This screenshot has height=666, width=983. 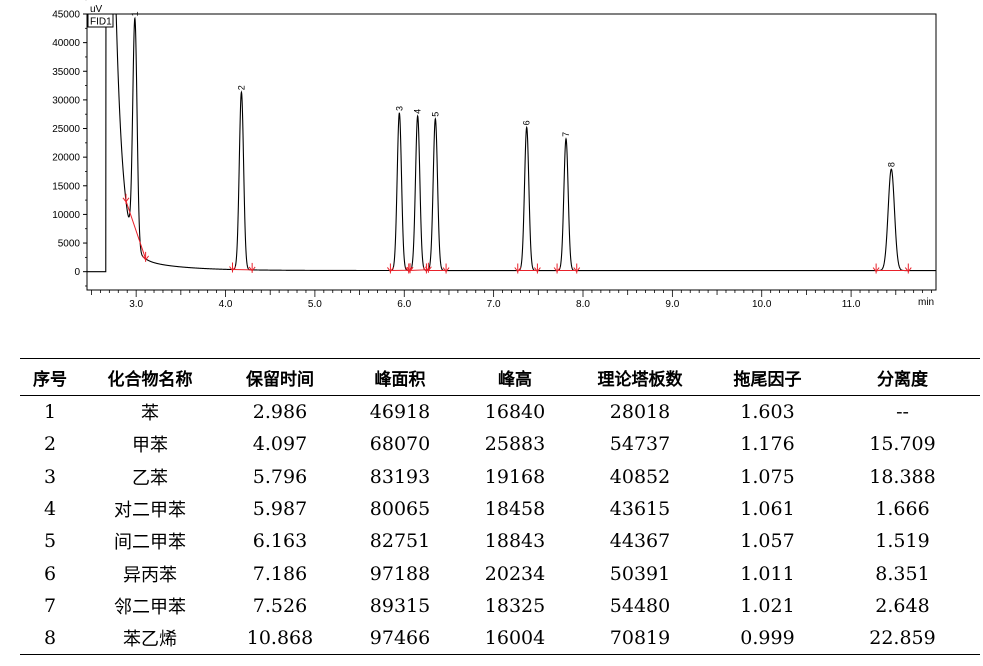 I want to click on table-cell: 28018, so click(x=640, y=412).